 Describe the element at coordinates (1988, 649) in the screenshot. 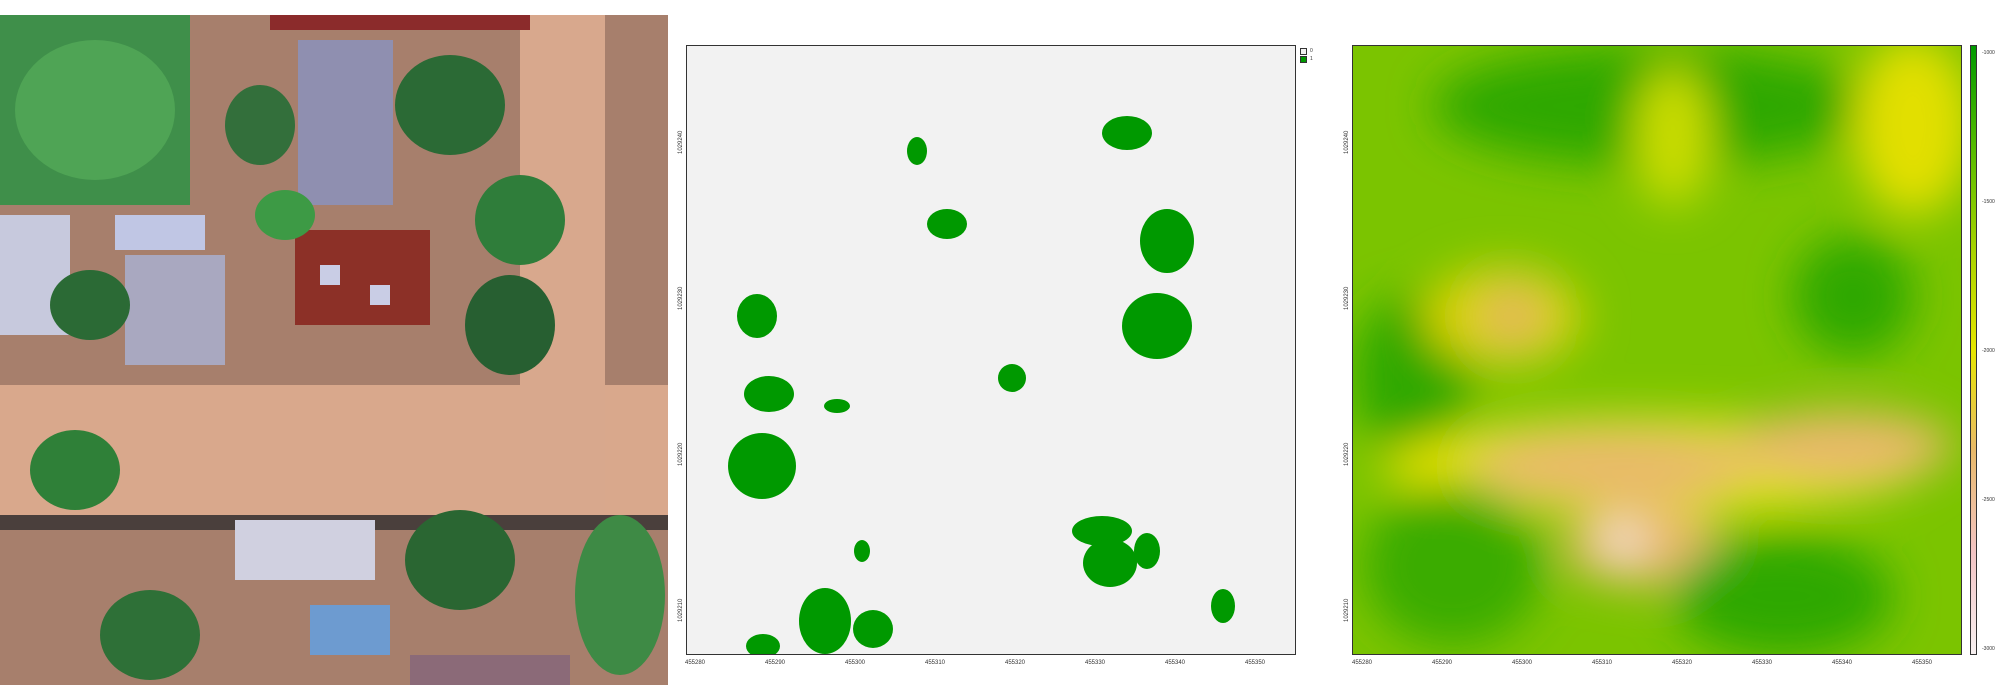

I see `colorbar-tick-4: -3000` at that location.